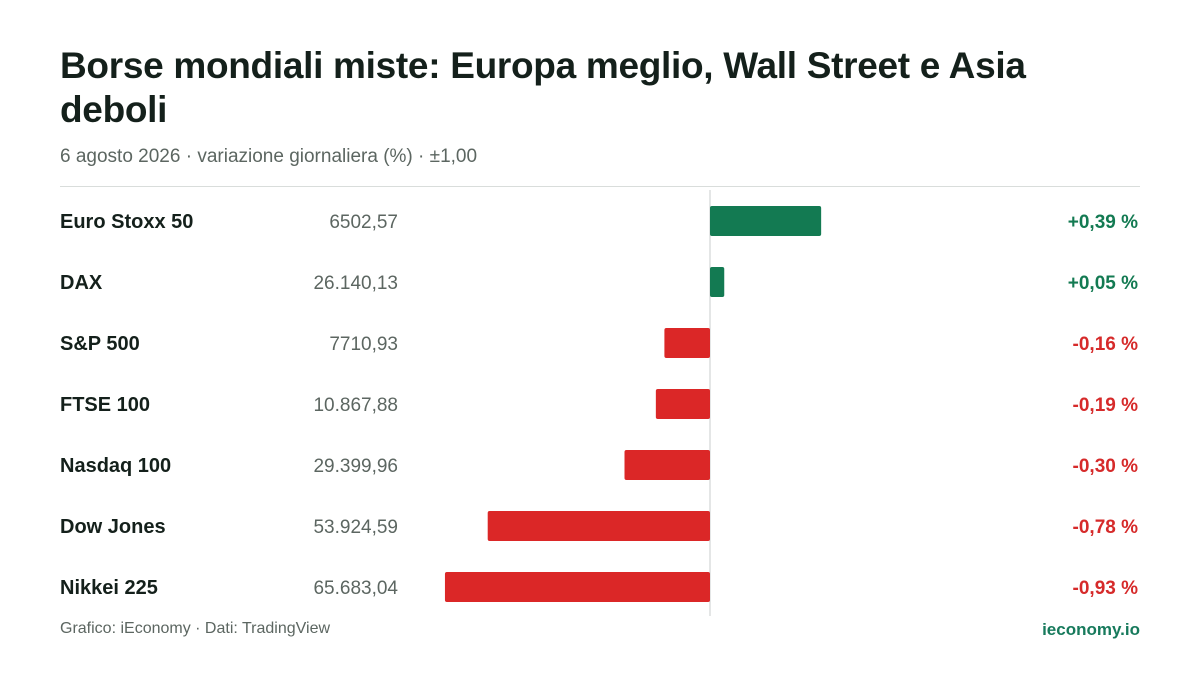 The width and height of the screenshot is (1200, 675). What do you see at coordinates (1106, 405) in the screenshot?
I see `change-value-label: -0,19 %` at bounding box center [1106, 405].